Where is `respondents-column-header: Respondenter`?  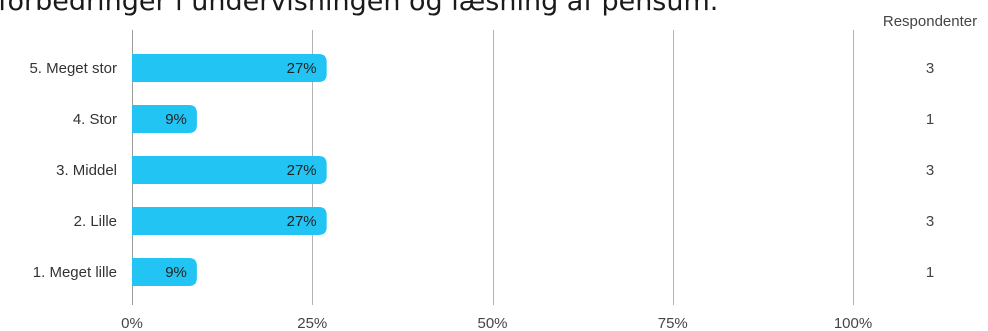 respondents-column-header: Respondenter is located at coordinates (930, 21).